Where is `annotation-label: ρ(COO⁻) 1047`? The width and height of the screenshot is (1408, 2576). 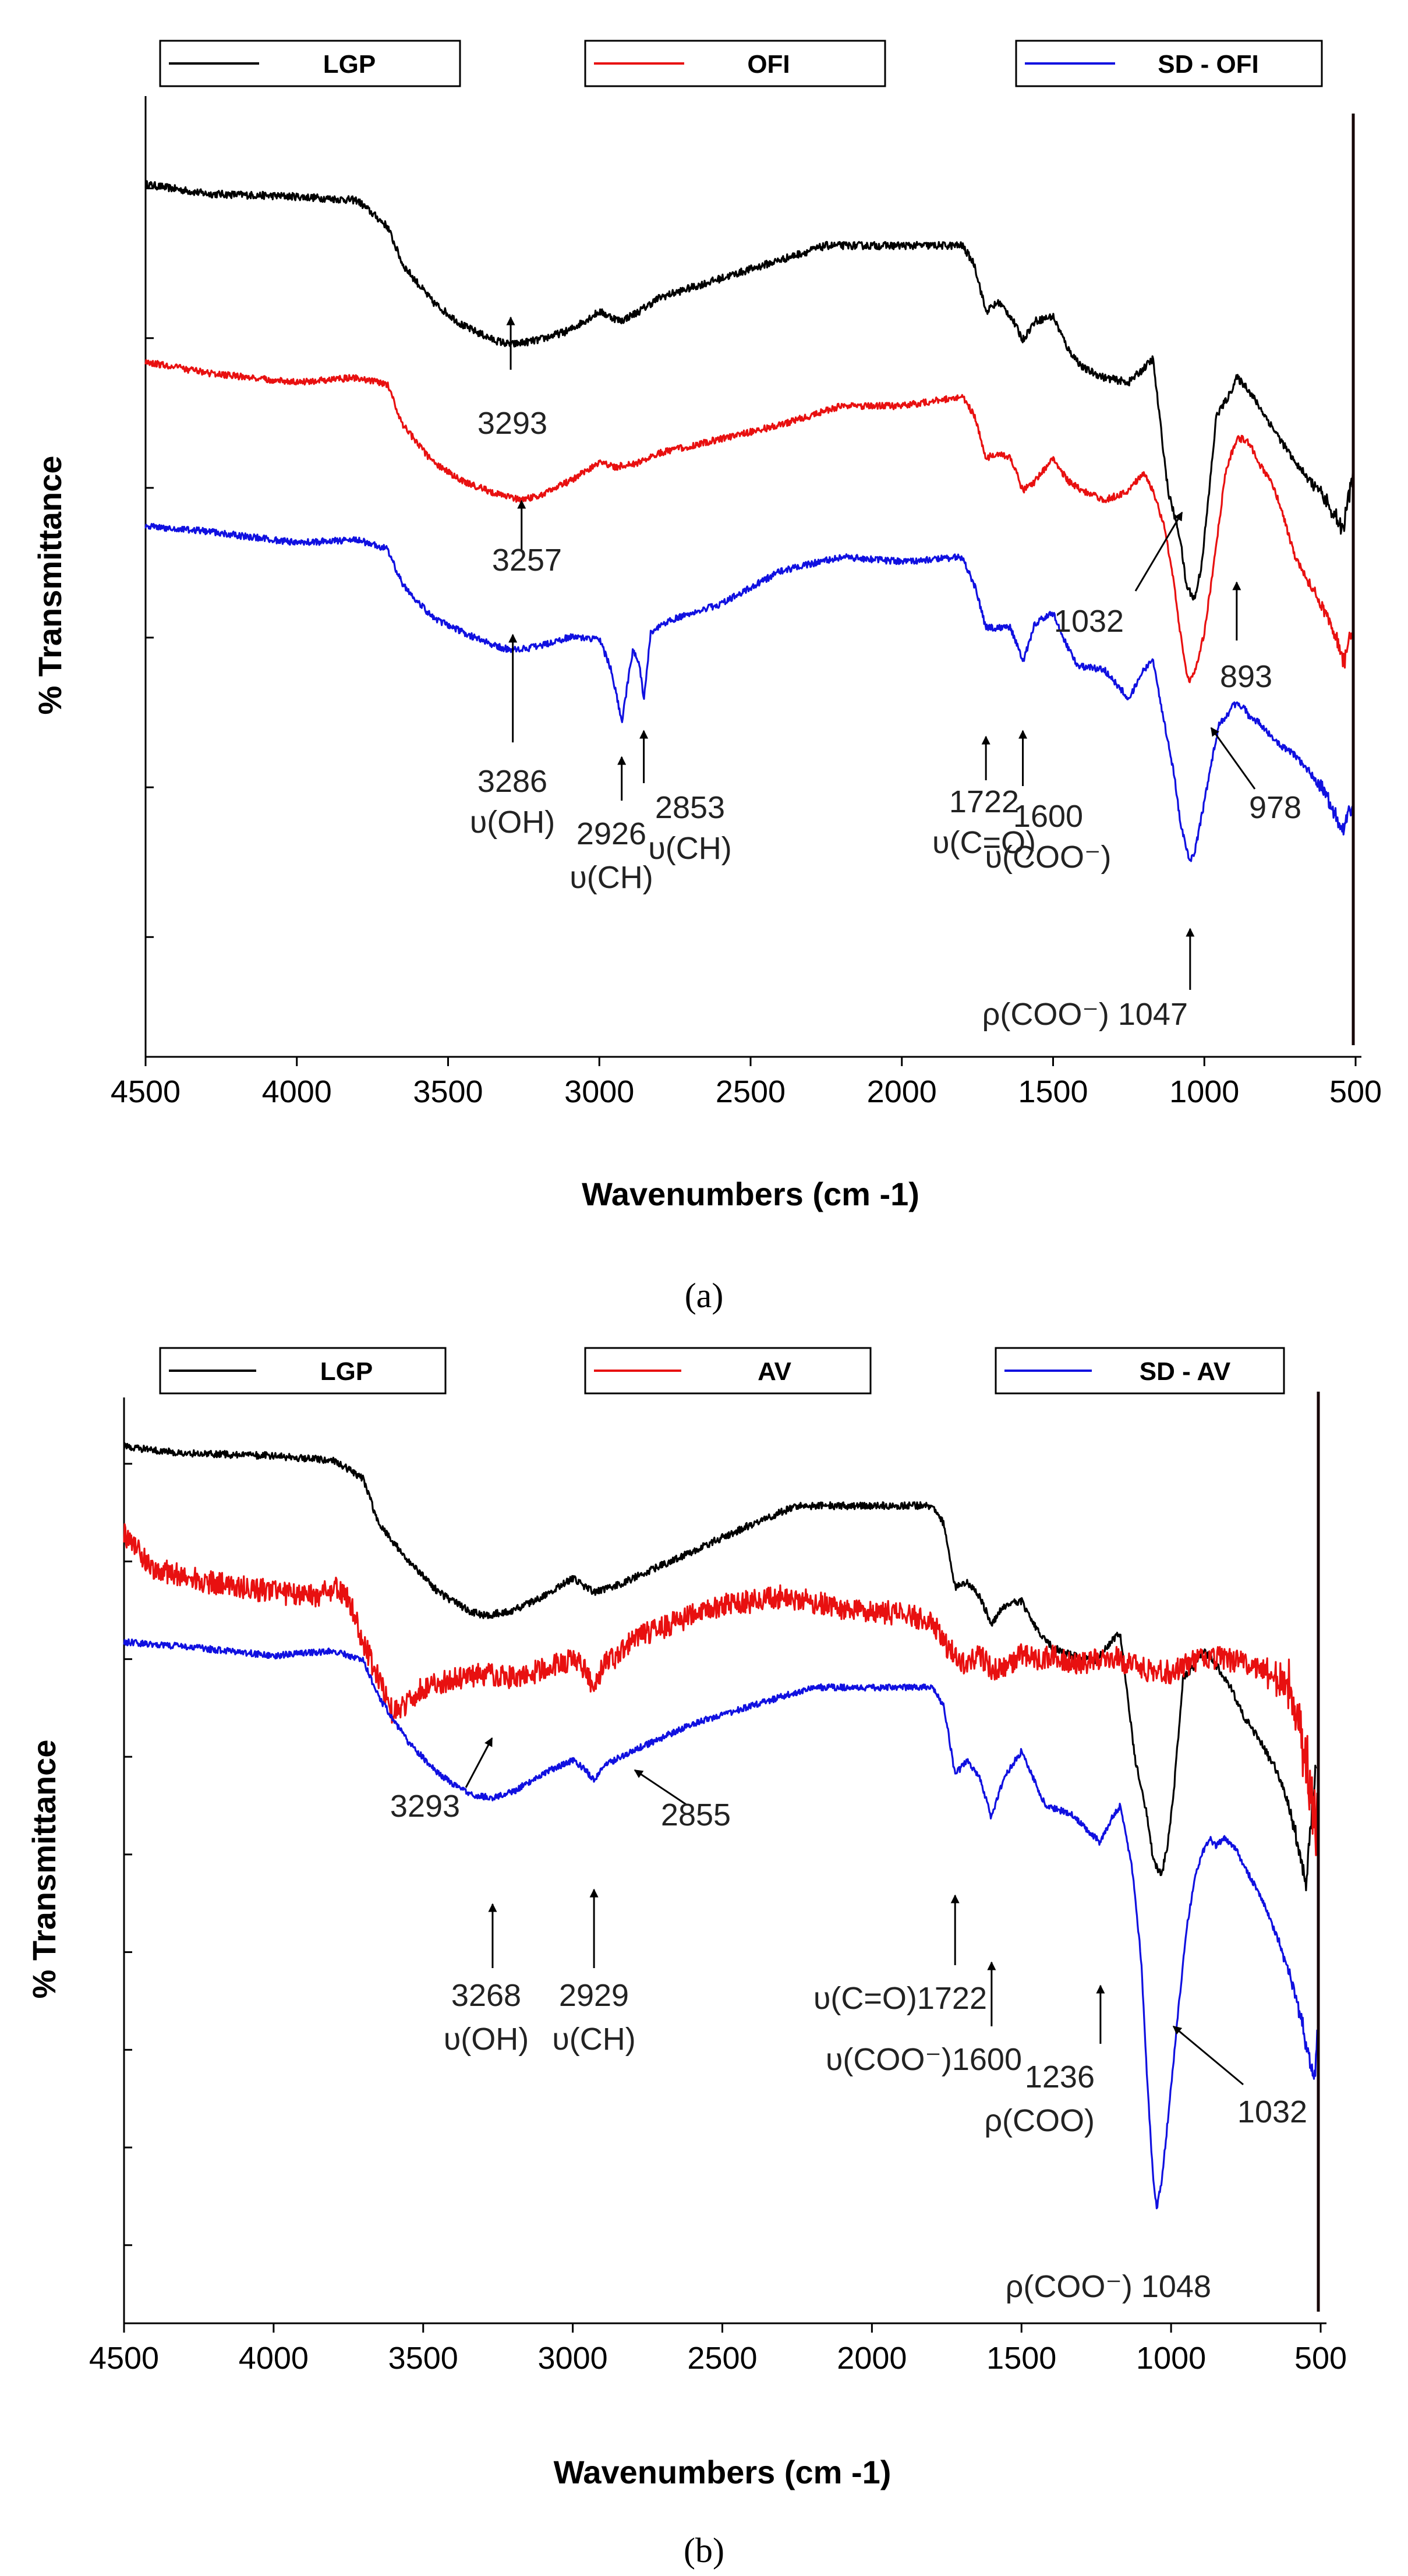 annotation-label: ρ(COO⁻) 1047 is located at coordinates (1085, 1015).